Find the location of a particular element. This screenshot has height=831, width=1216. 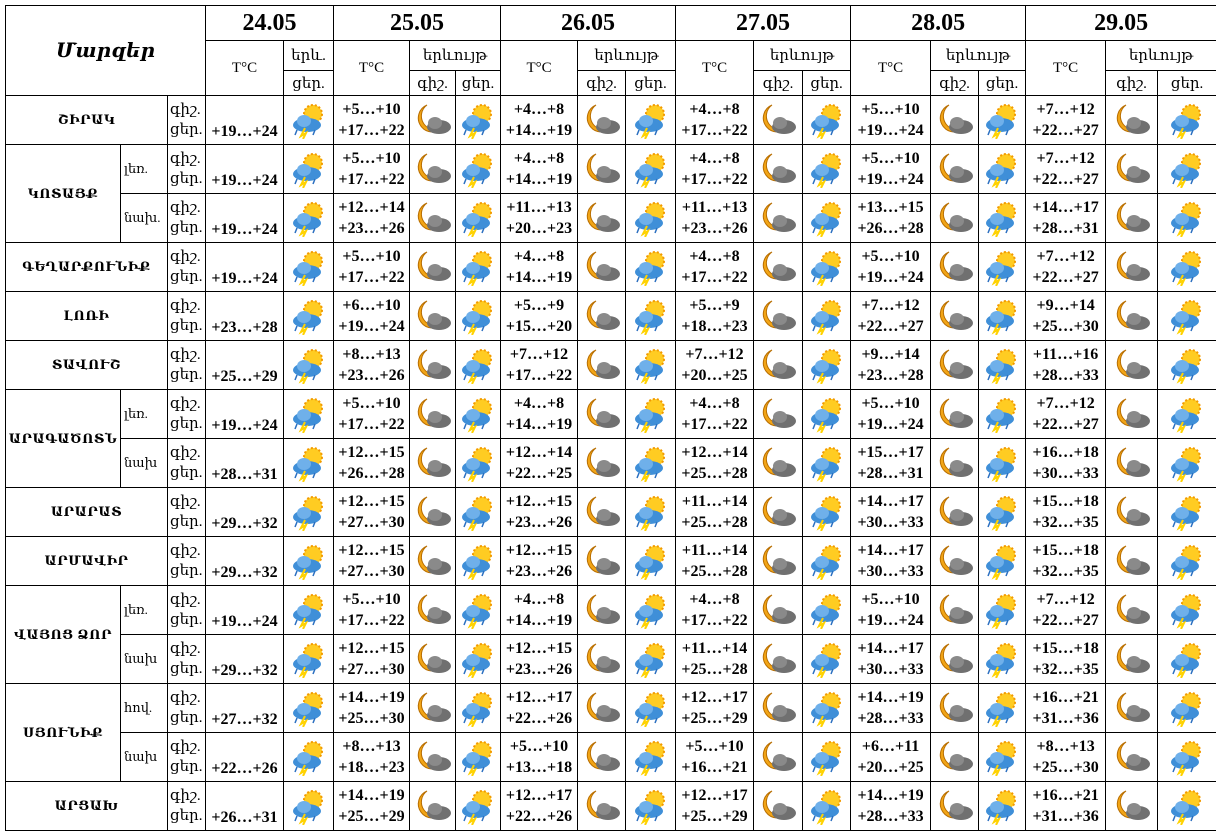

temperature: +28…+31 is located at coordinates (245, 463).